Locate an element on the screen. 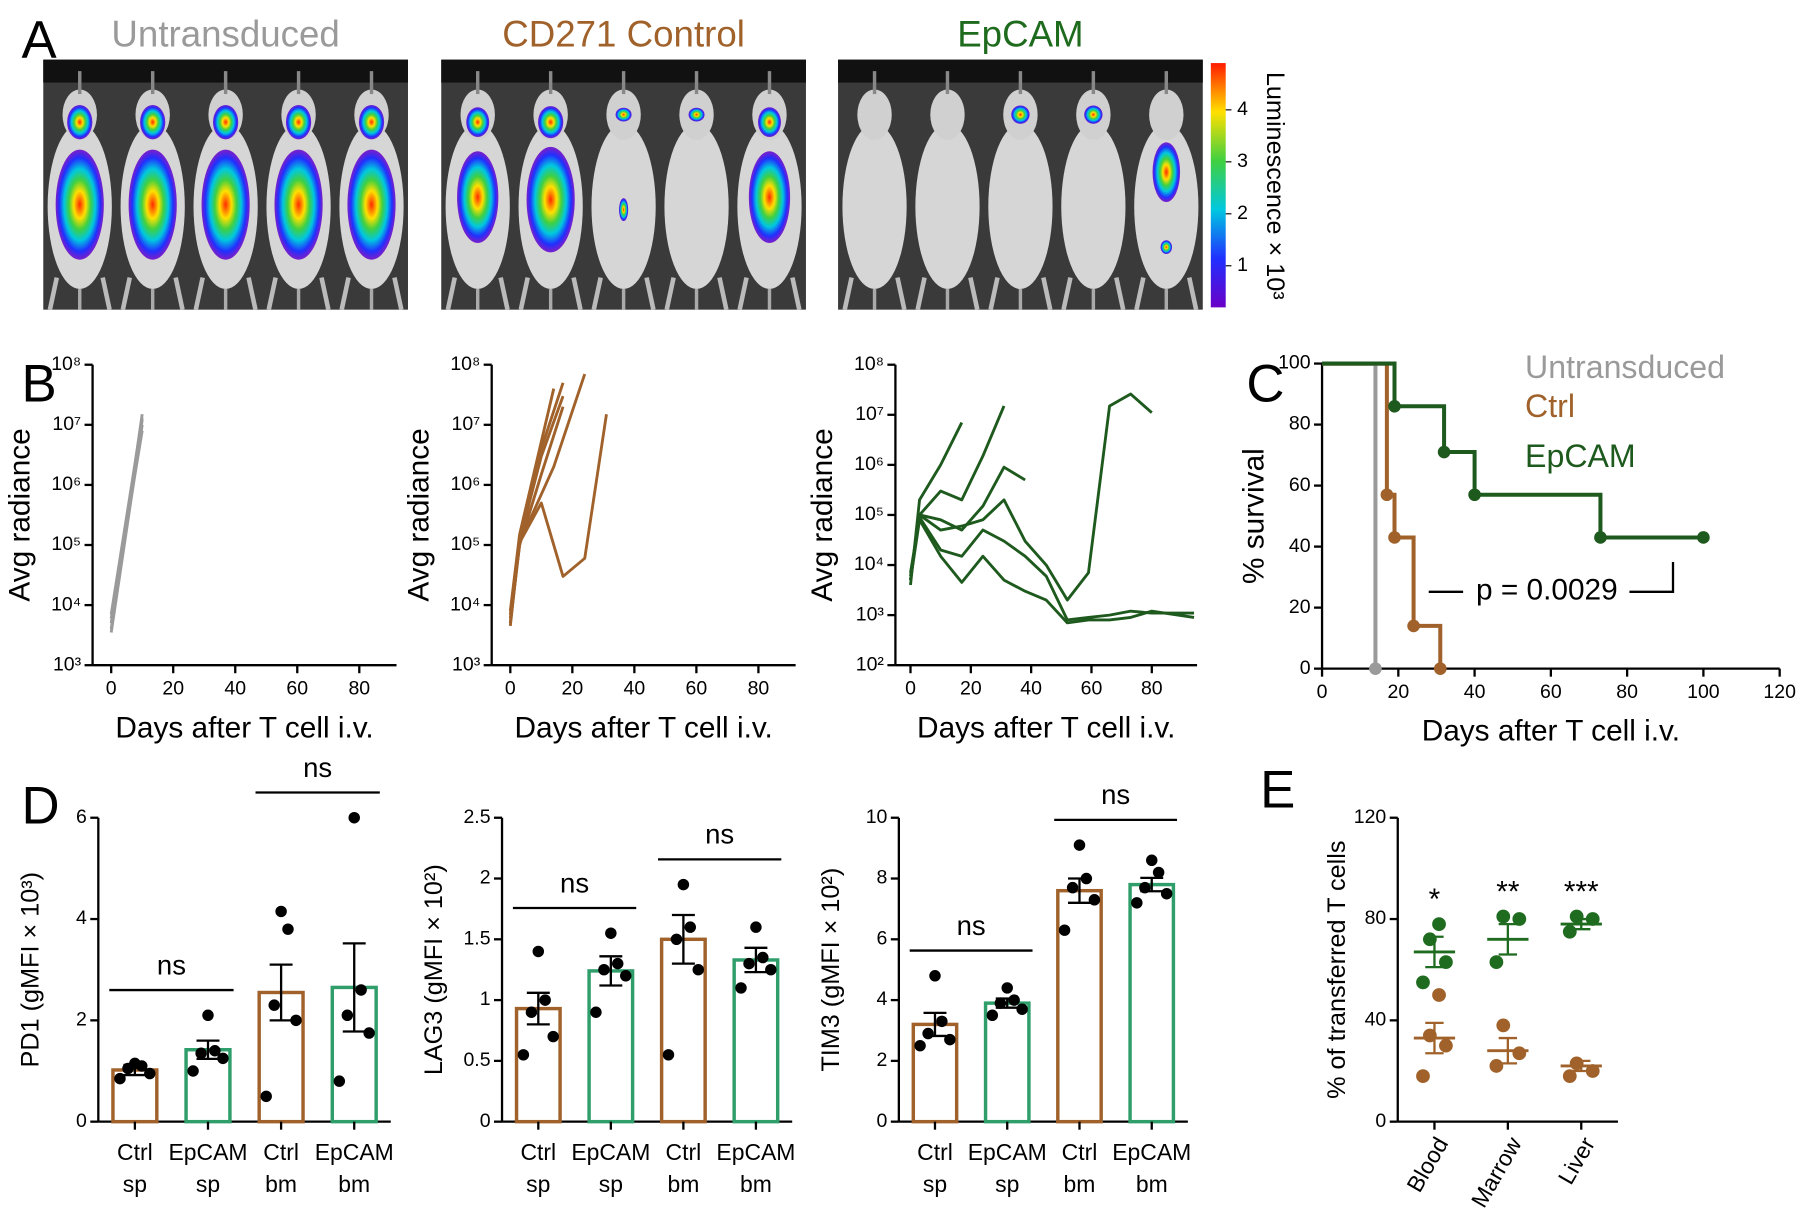  y-tick-label: 10⁴ is located at coordinates (465, 604).